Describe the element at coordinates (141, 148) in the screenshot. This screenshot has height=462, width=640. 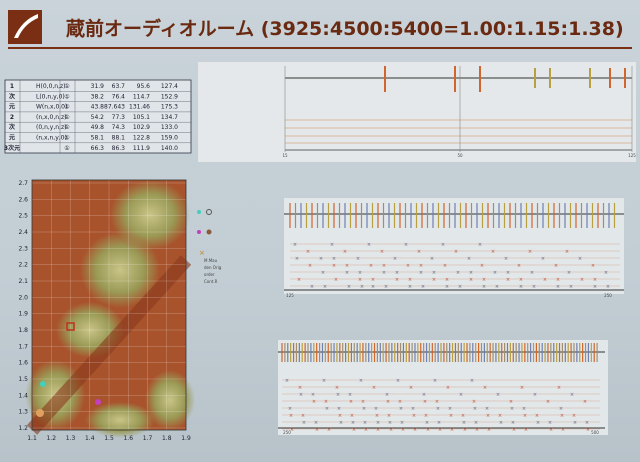
I see `table-cell: 111.9` at that location.